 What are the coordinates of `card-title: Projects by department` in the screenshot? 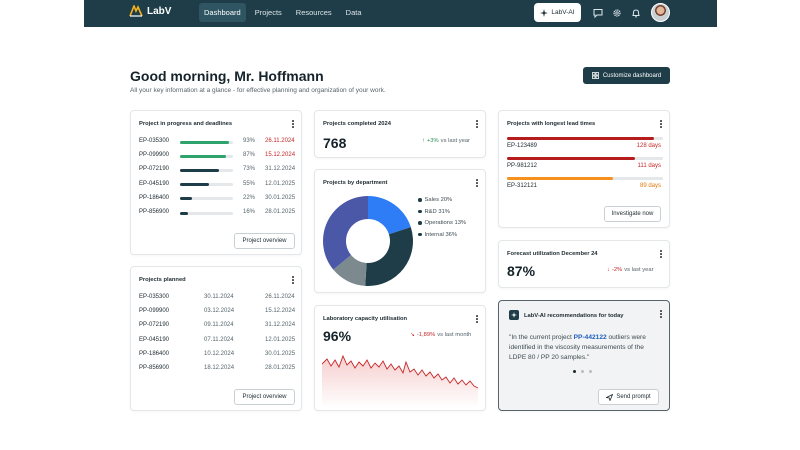 It's located at (355, 183).